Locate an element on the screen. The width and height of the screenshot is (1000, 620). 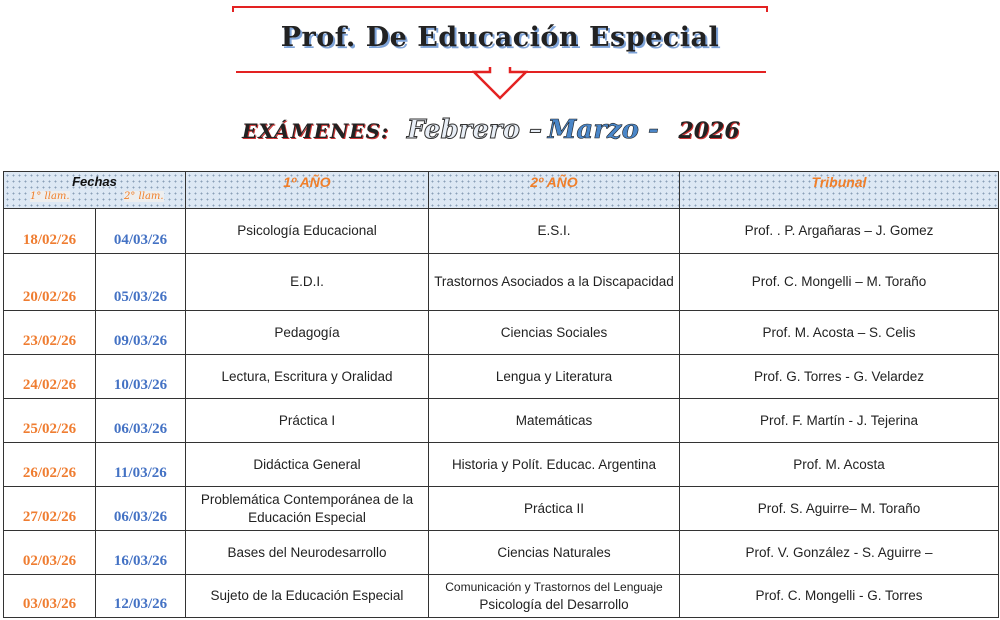
year1-subject: Psicología Educacional is located at coordinates (307, 230).